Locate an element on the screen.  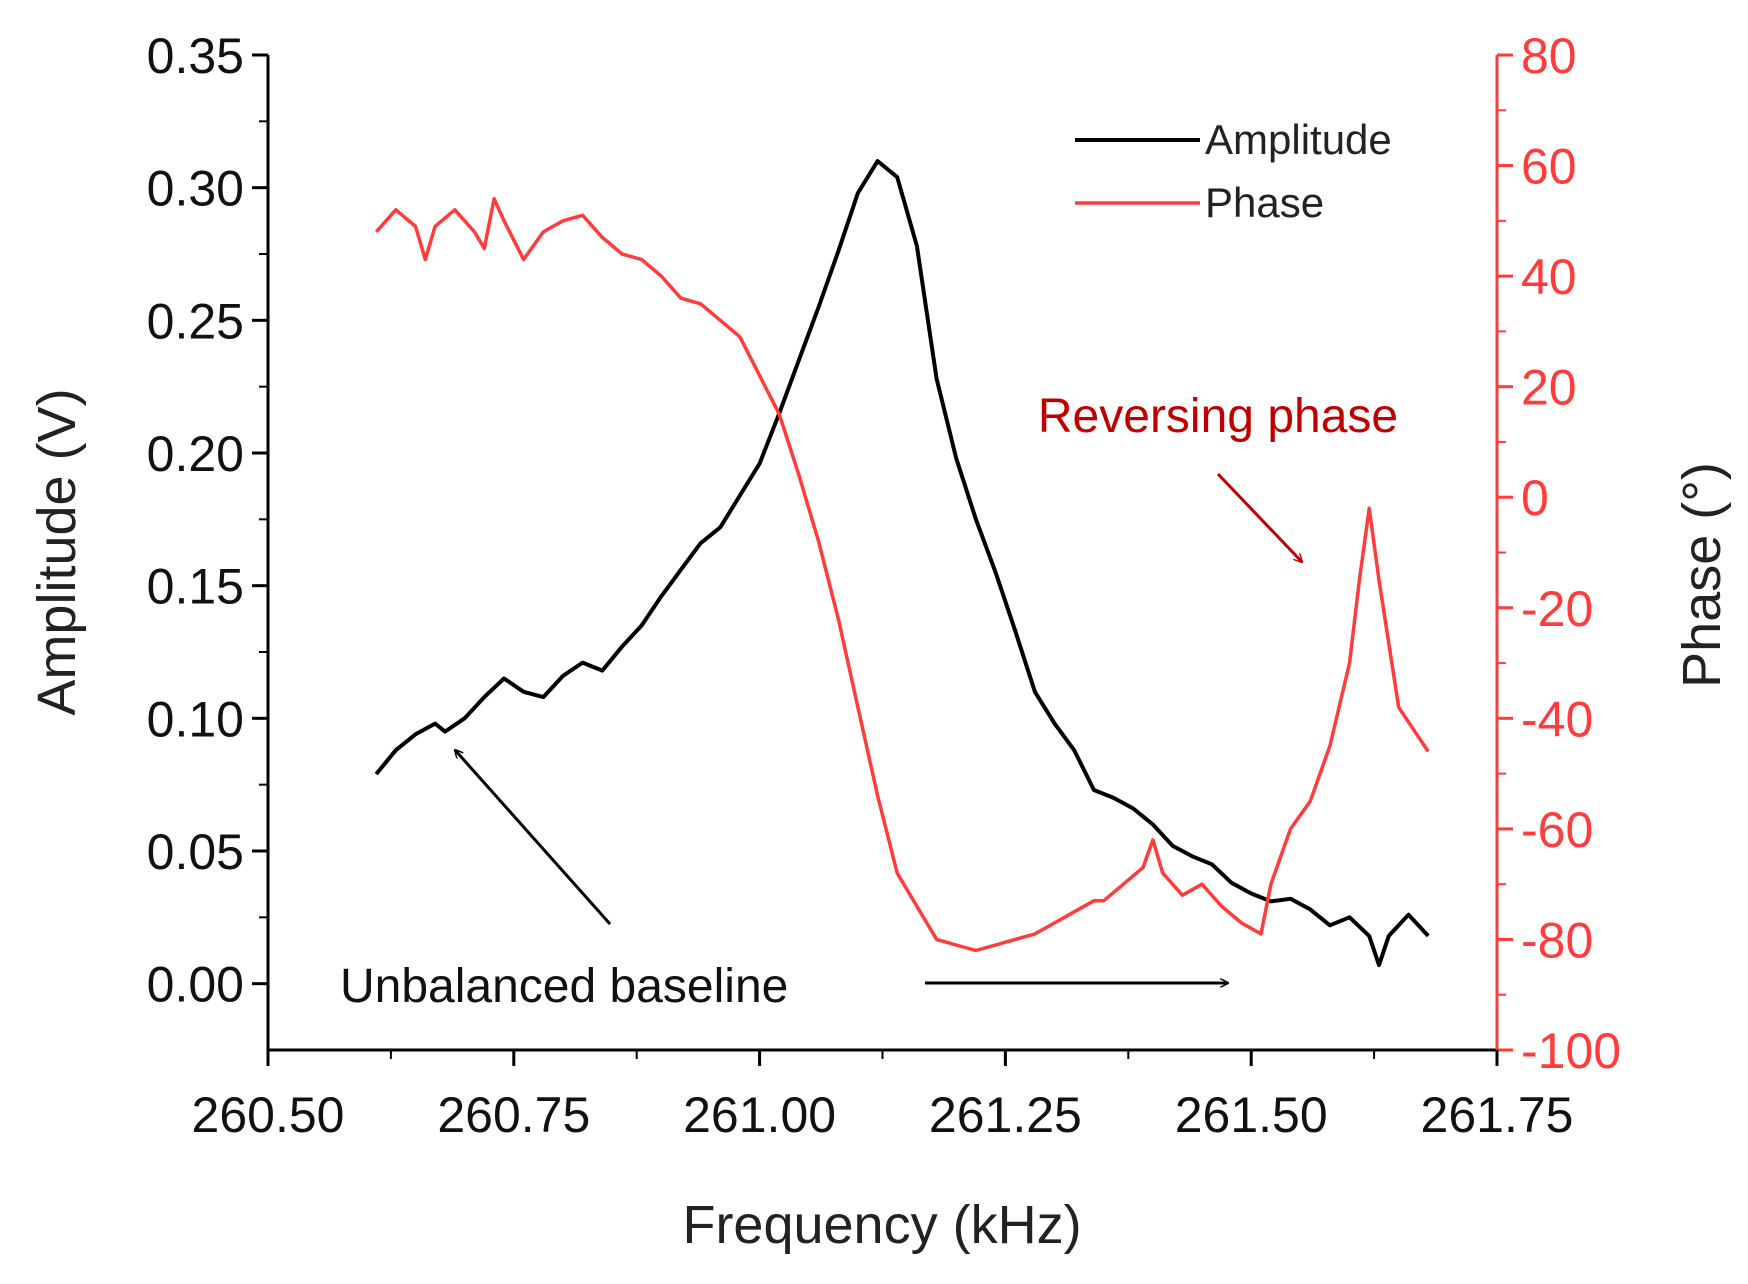
left-tick-label: 0.20 is located at coordinates (195, 454).